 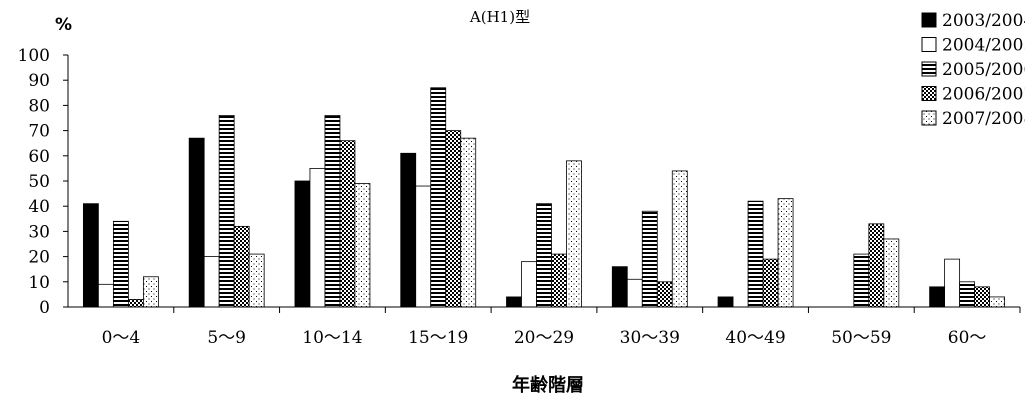 What do you see at coordinates (650, 338) in the screenshot?
I see `x-tick-label: 30～39` at bounding box center [650, 338].